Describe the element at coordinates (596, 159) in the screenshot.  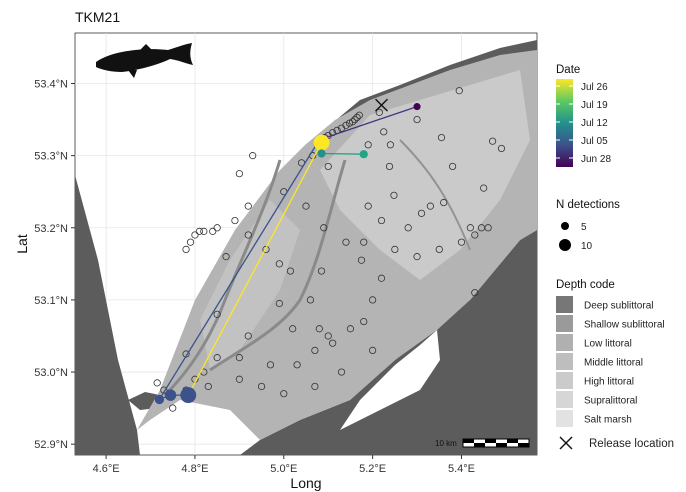
I see `date-legend-label: Jun 28` at that location.